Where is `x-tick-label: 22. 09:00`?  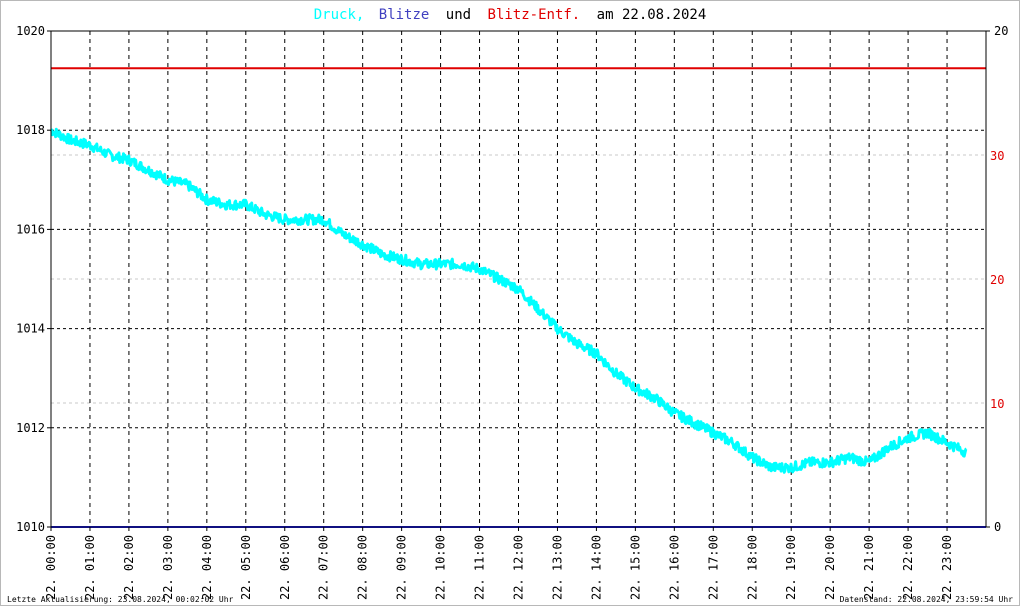
x-tick-label: 22. 09:00 is located at coordinates (402, 567).